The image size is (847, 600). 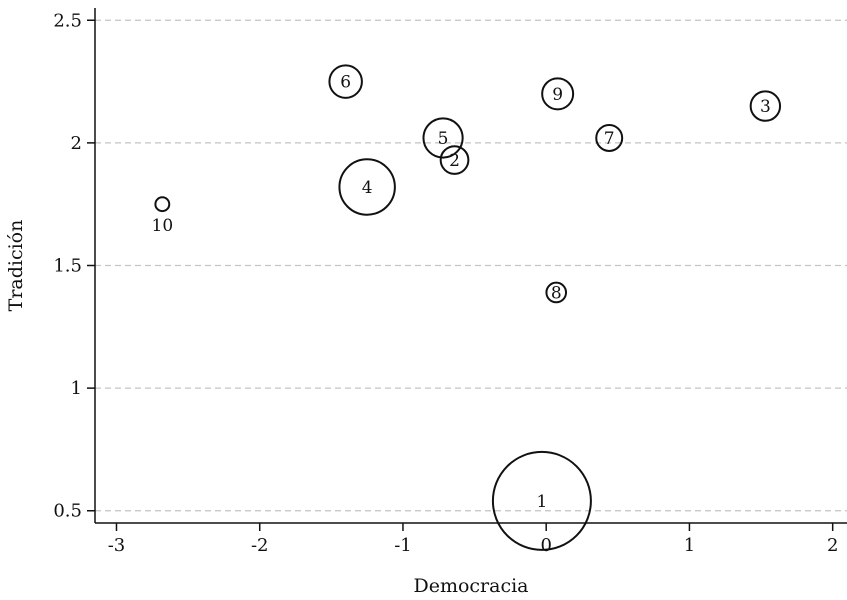 I want to click on data-point-label: 4, so click(x=367, y=188).